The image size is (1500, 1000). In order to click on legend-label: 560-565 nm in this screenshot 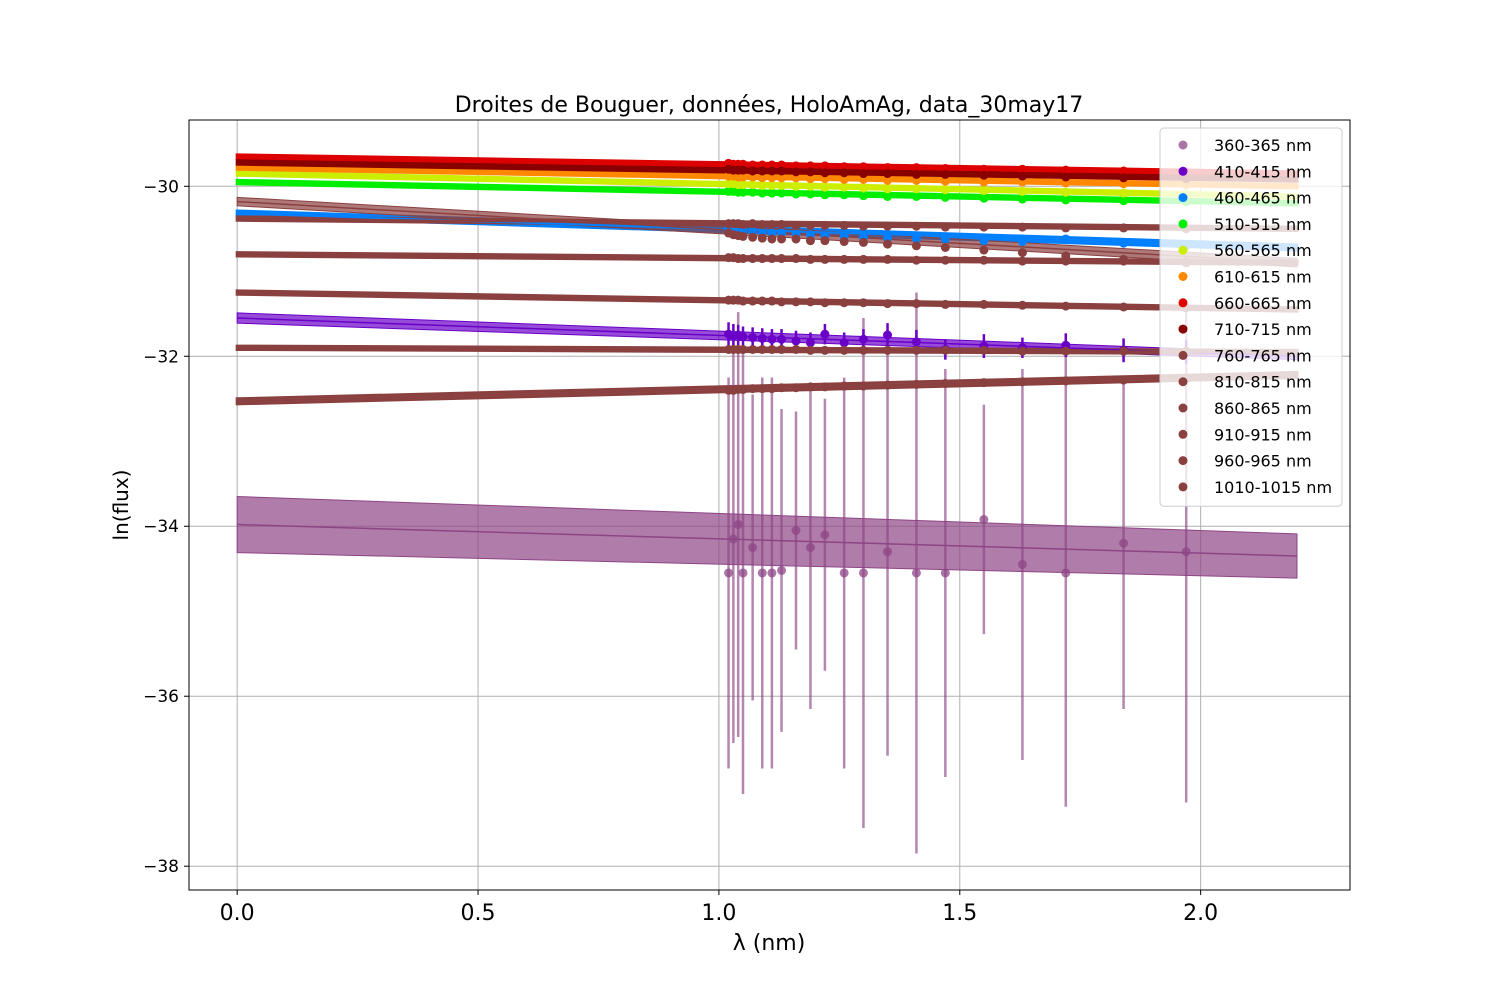, I will do `click(1263, 250)`.